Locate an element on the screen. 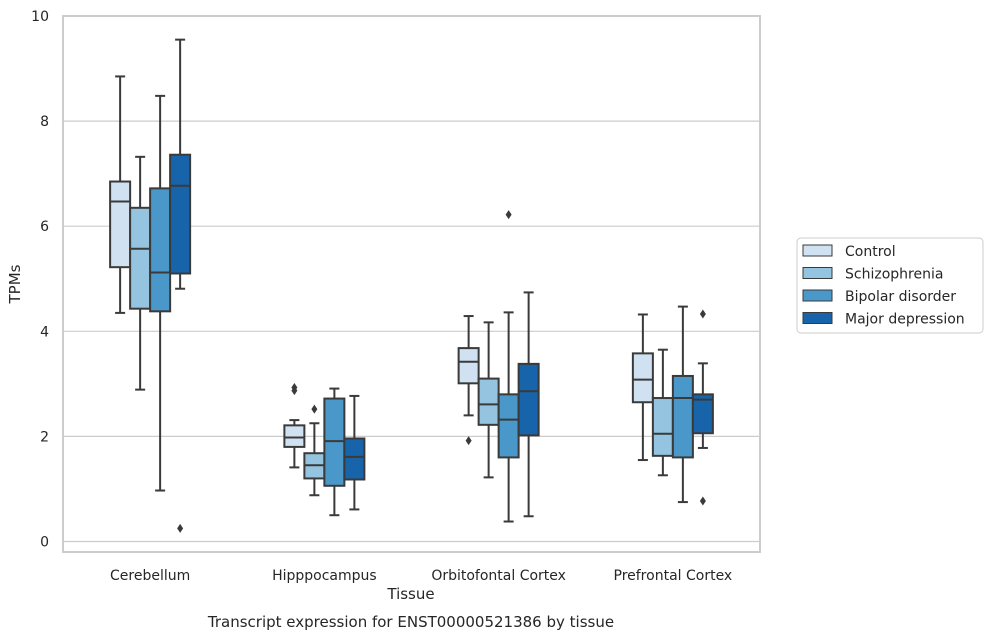  x-tick-label: Prefrontal Cortex is located at coordinates (673, 576).